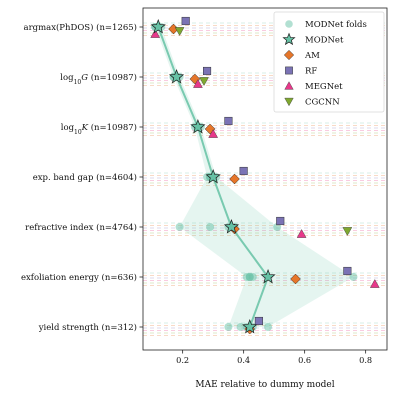  I want to click on y-category-label: log10G (n=10987), so click(98, 79).